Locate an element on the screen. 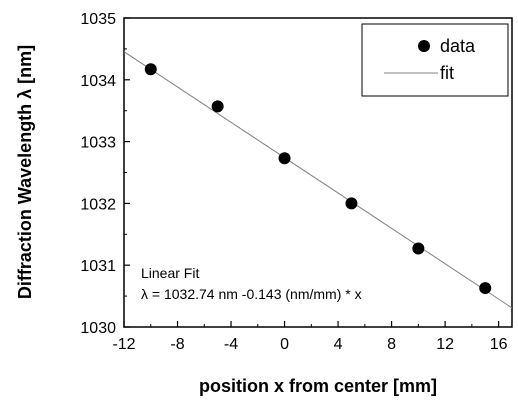  fit-annotation-equation: λ = 1032.74 nm -0.143 (nm/mm) * x is located at coordinates (251, 294).